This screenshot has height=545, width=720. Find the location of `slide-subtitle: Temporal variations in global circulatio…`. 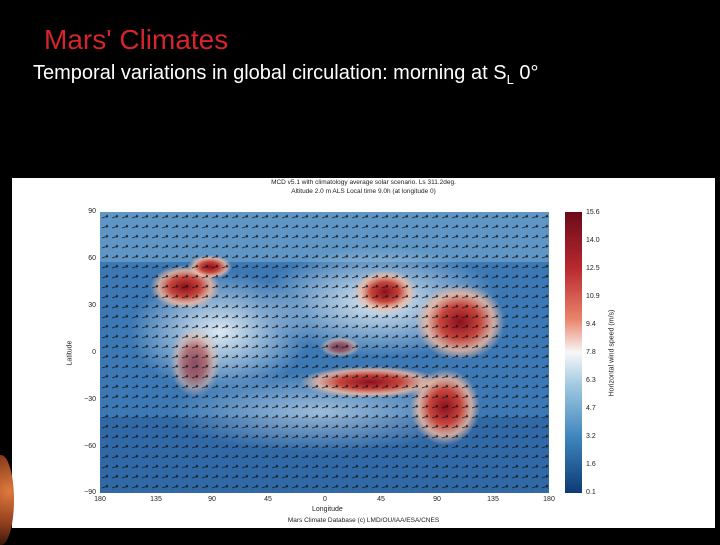

slide-subtitle: Temporal variations in global circulatio… is located at coordinates (286, 74).